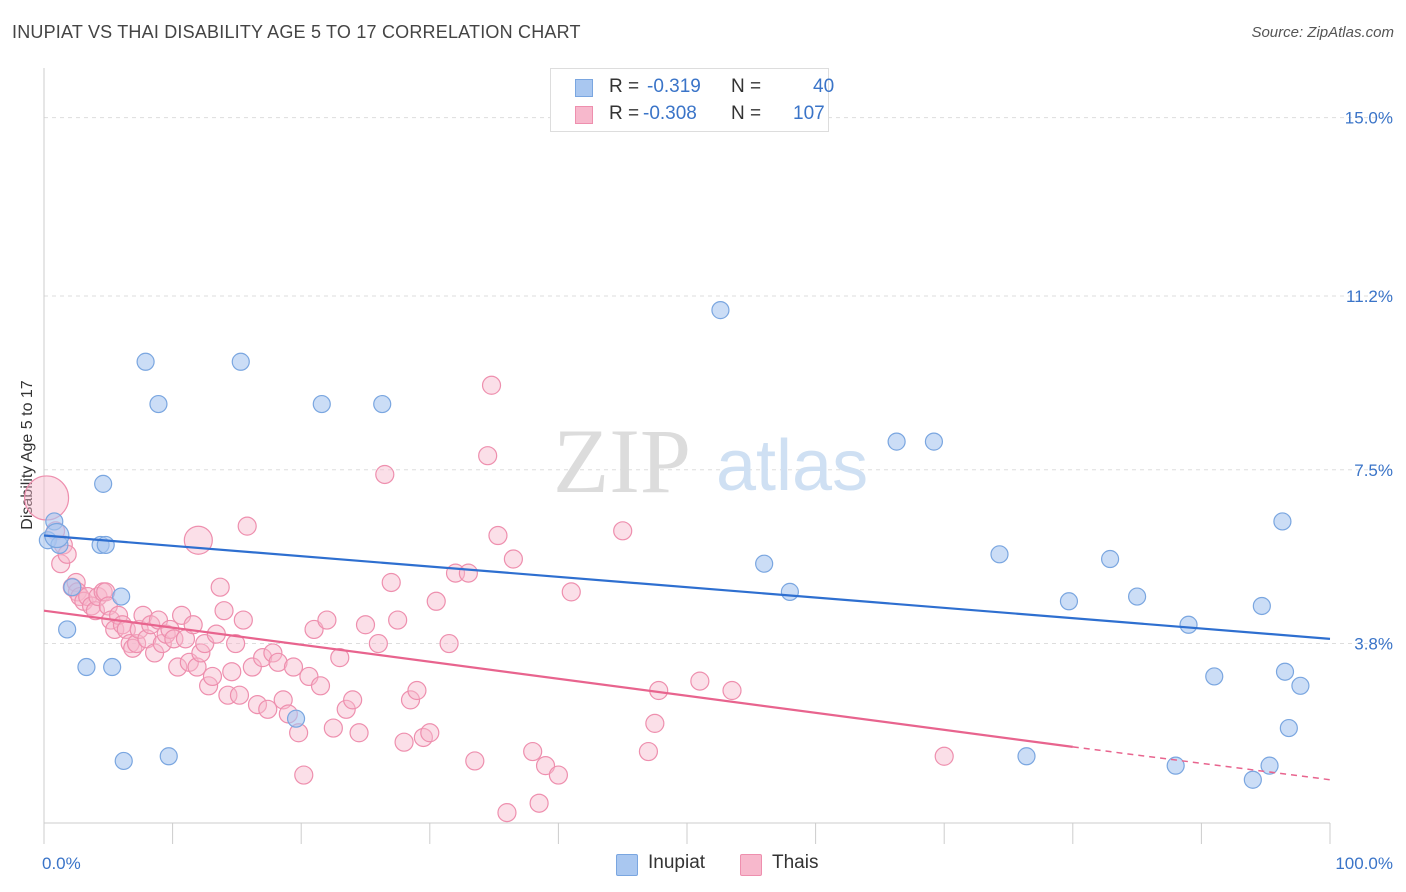  What do you see at coordinates (1201, 763) in the screenshot?
I see `thais-trend-extension` at bounding box center [1201, 763].